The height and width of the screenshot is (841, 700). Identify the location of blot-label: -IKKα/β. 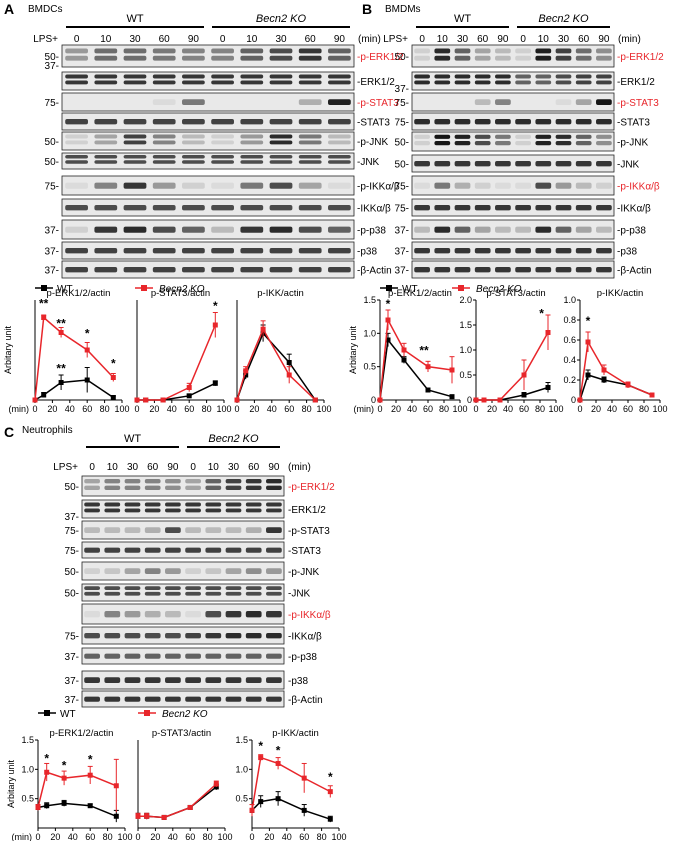
(634, 209).